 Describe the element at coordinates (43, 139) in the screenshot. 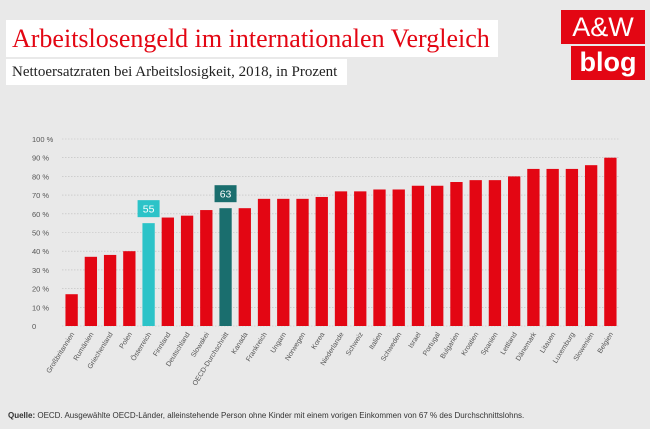

I see `y-tick-label: 100 %` at that location.